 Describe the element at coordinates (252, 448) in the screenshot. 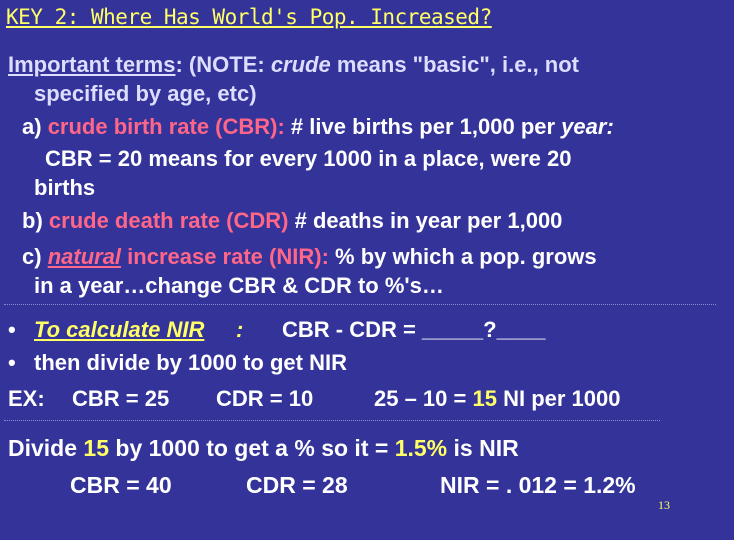

I see `divide-c: by 1000 to get a % so it =` at that location.